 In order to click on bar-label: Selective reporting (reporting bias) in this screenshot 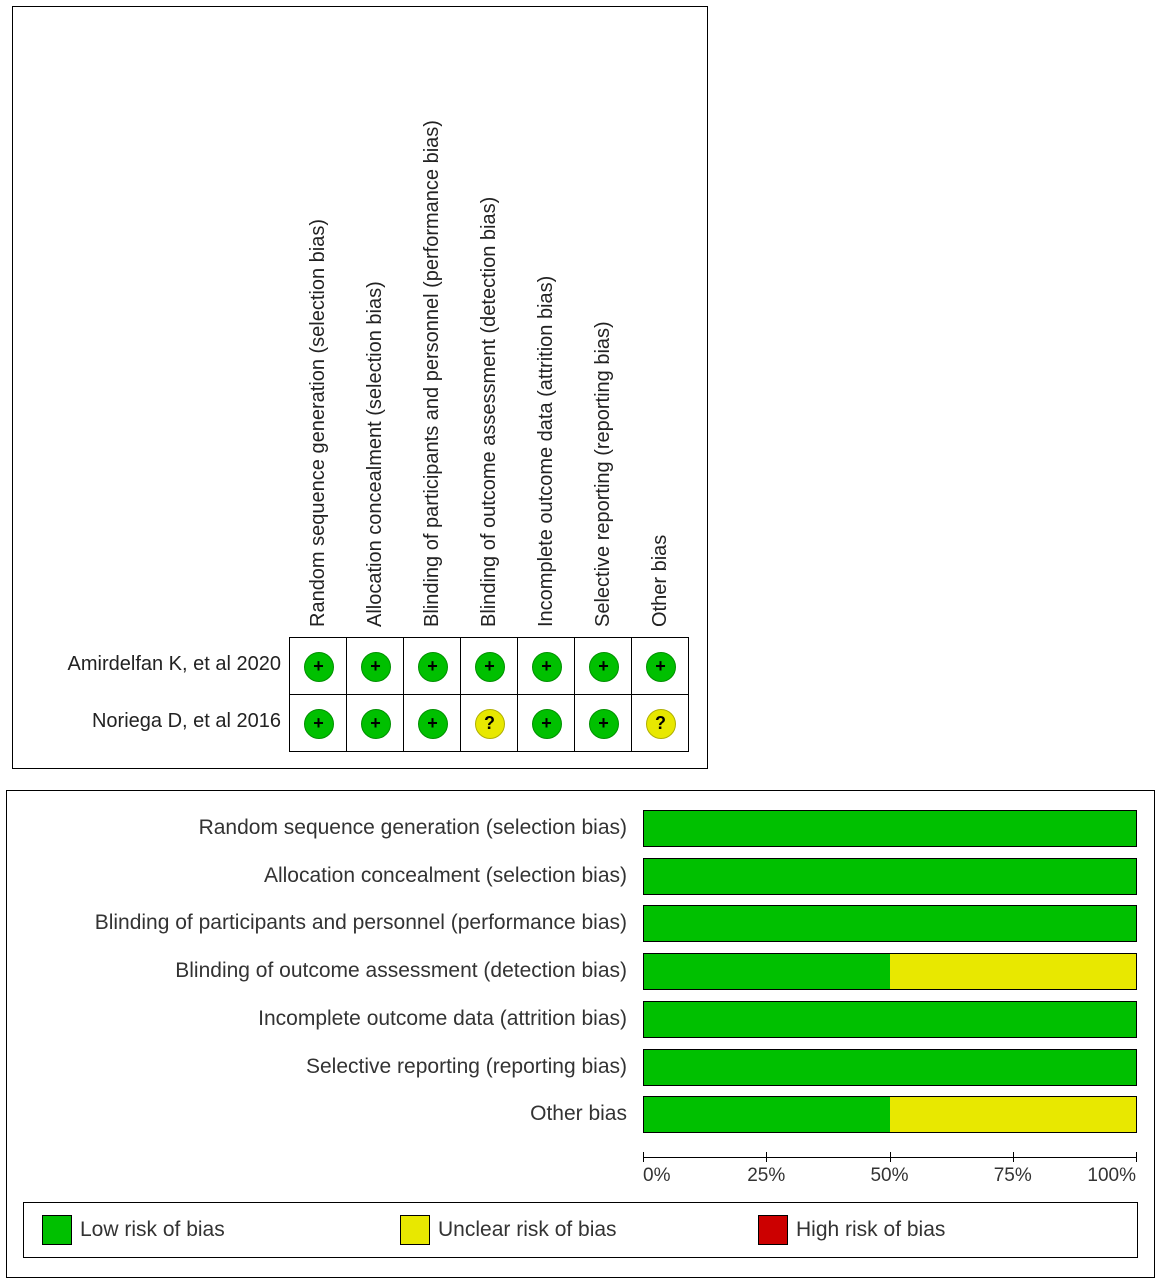, I will do `click(466, 1066)`.